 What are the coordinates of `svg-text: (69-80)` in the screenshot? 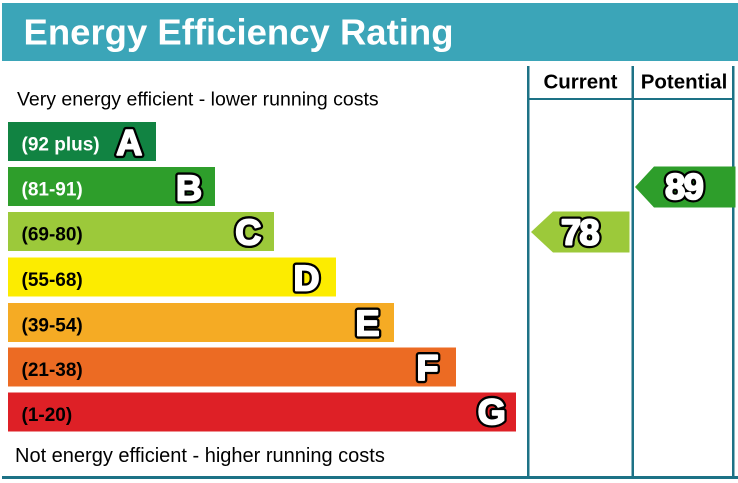 It's located at (52, 235).